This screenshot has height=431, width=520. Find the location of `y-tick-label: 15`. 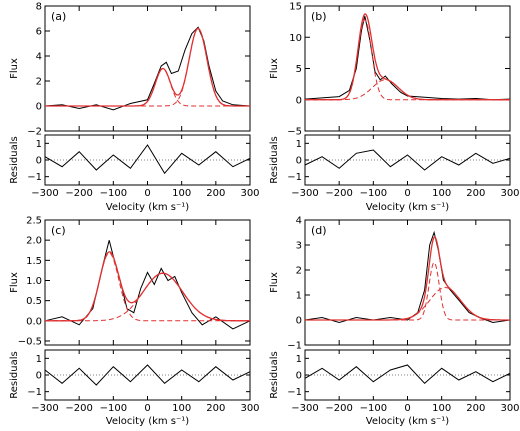

y-tick-label: 15 is located at coordinates (295, 7).